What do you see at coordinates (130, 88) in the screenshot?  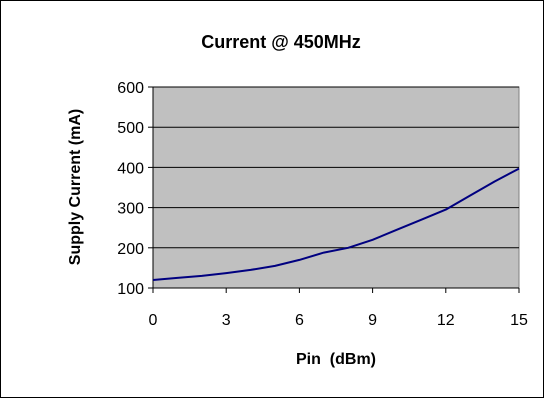 I see `y-tick-label: 600` at bounding box center [130, 88].